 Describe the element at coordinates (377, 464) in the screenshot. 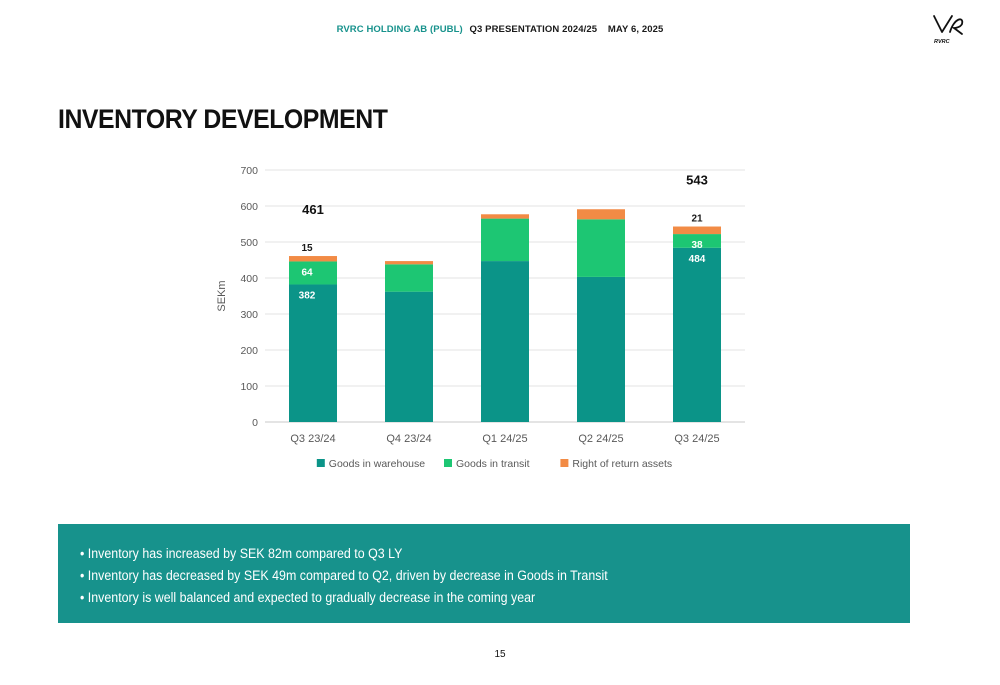

I see `legend-label: Goods in warehouse` at that location.